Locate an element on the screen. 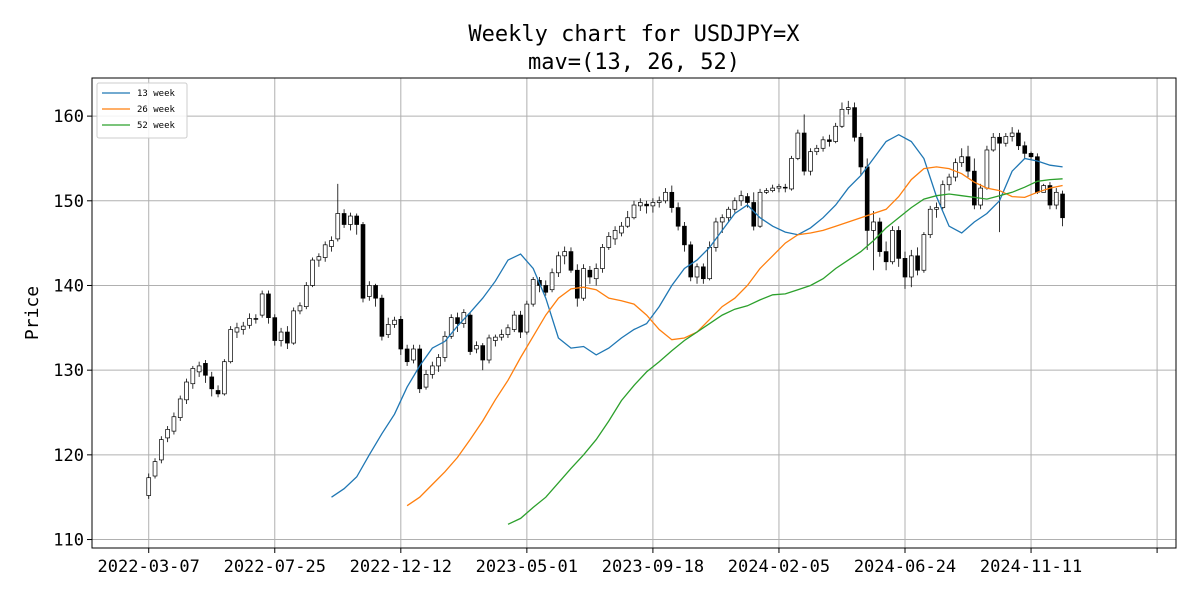  chart-subtitle: mav=(13, 26, 52) is located at coordinates (634, 62).